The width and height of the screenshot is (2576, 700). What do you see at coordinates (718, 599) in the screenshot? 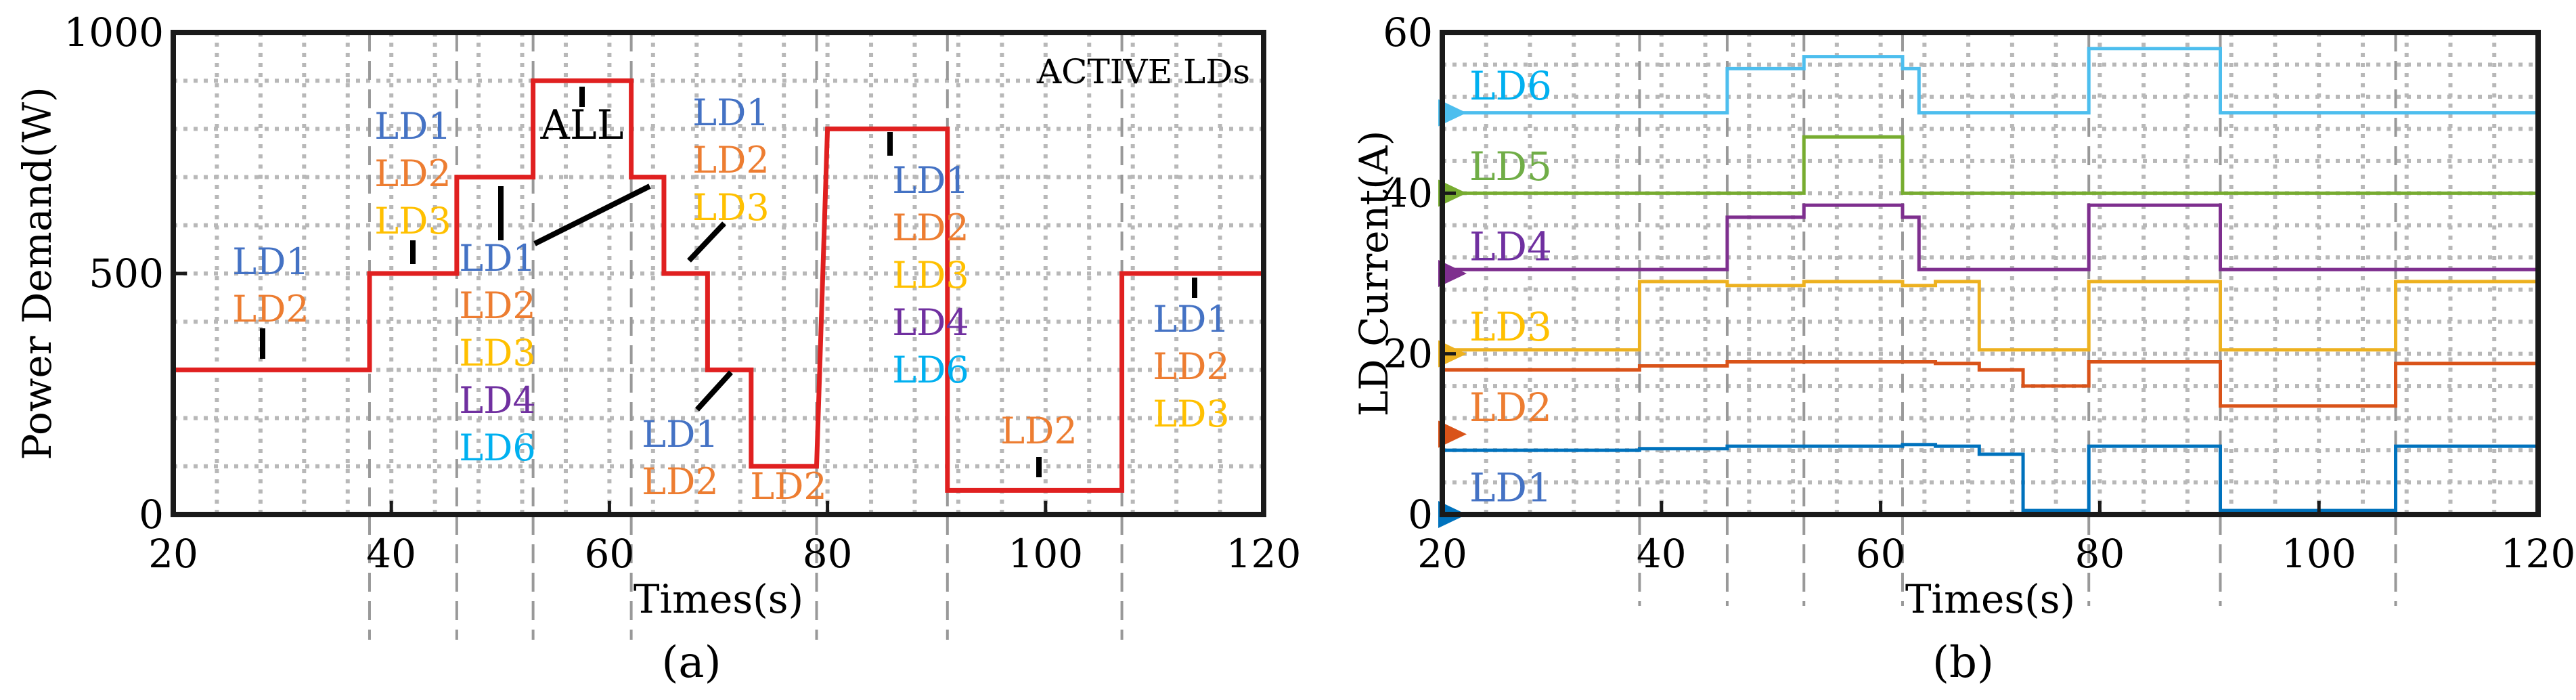
I see `panel-a-x-axis-label: Times(s)` at bounding box center [718, 599].